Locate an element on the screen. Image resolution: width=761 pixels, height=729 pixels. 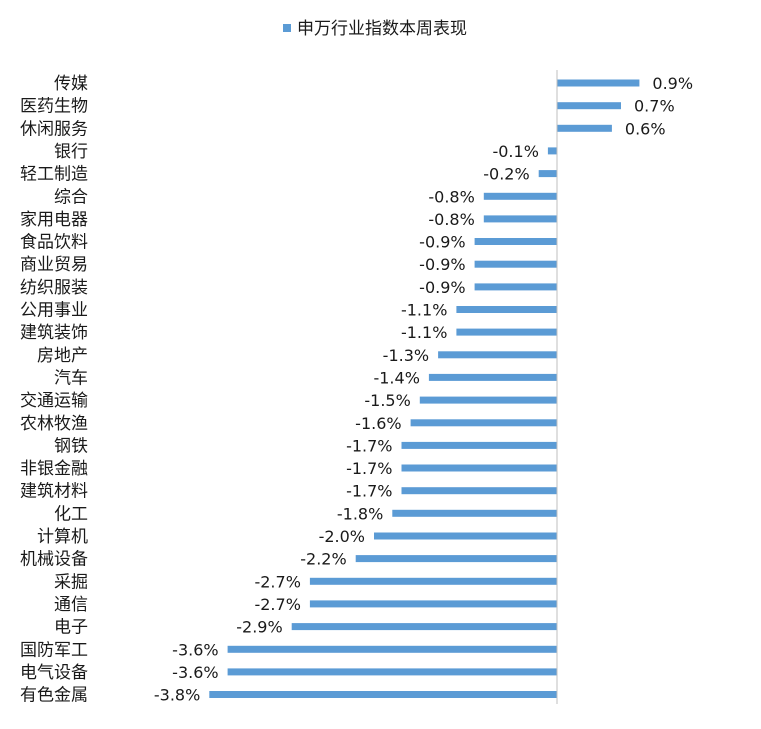
category-label: 汽车 is located at coordinates (71, 378).